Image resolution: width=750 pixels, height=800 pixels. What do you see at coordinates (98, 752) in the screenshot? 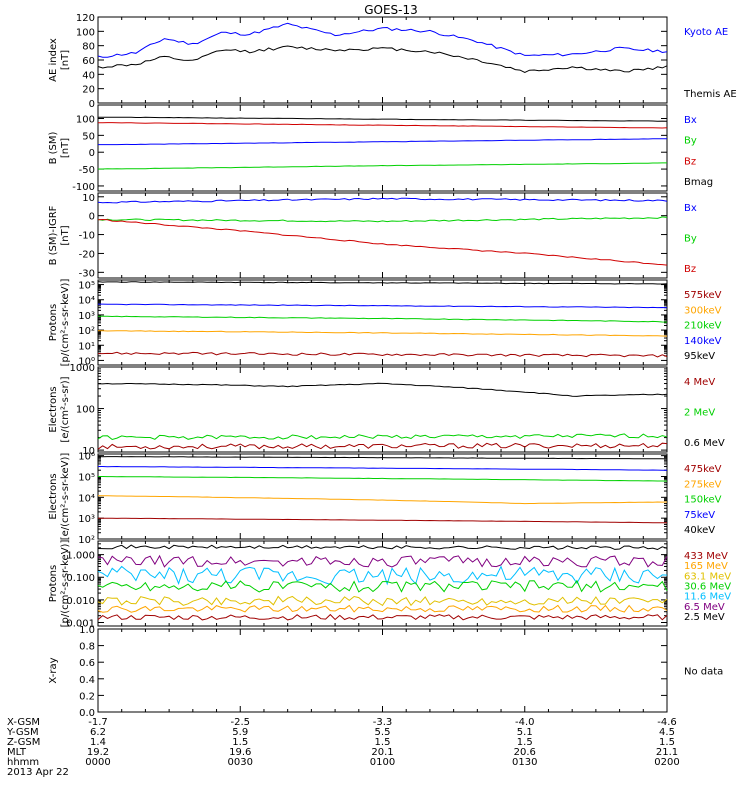
I see `x-axis-value: 19.2` at bounding box center [98, 752].